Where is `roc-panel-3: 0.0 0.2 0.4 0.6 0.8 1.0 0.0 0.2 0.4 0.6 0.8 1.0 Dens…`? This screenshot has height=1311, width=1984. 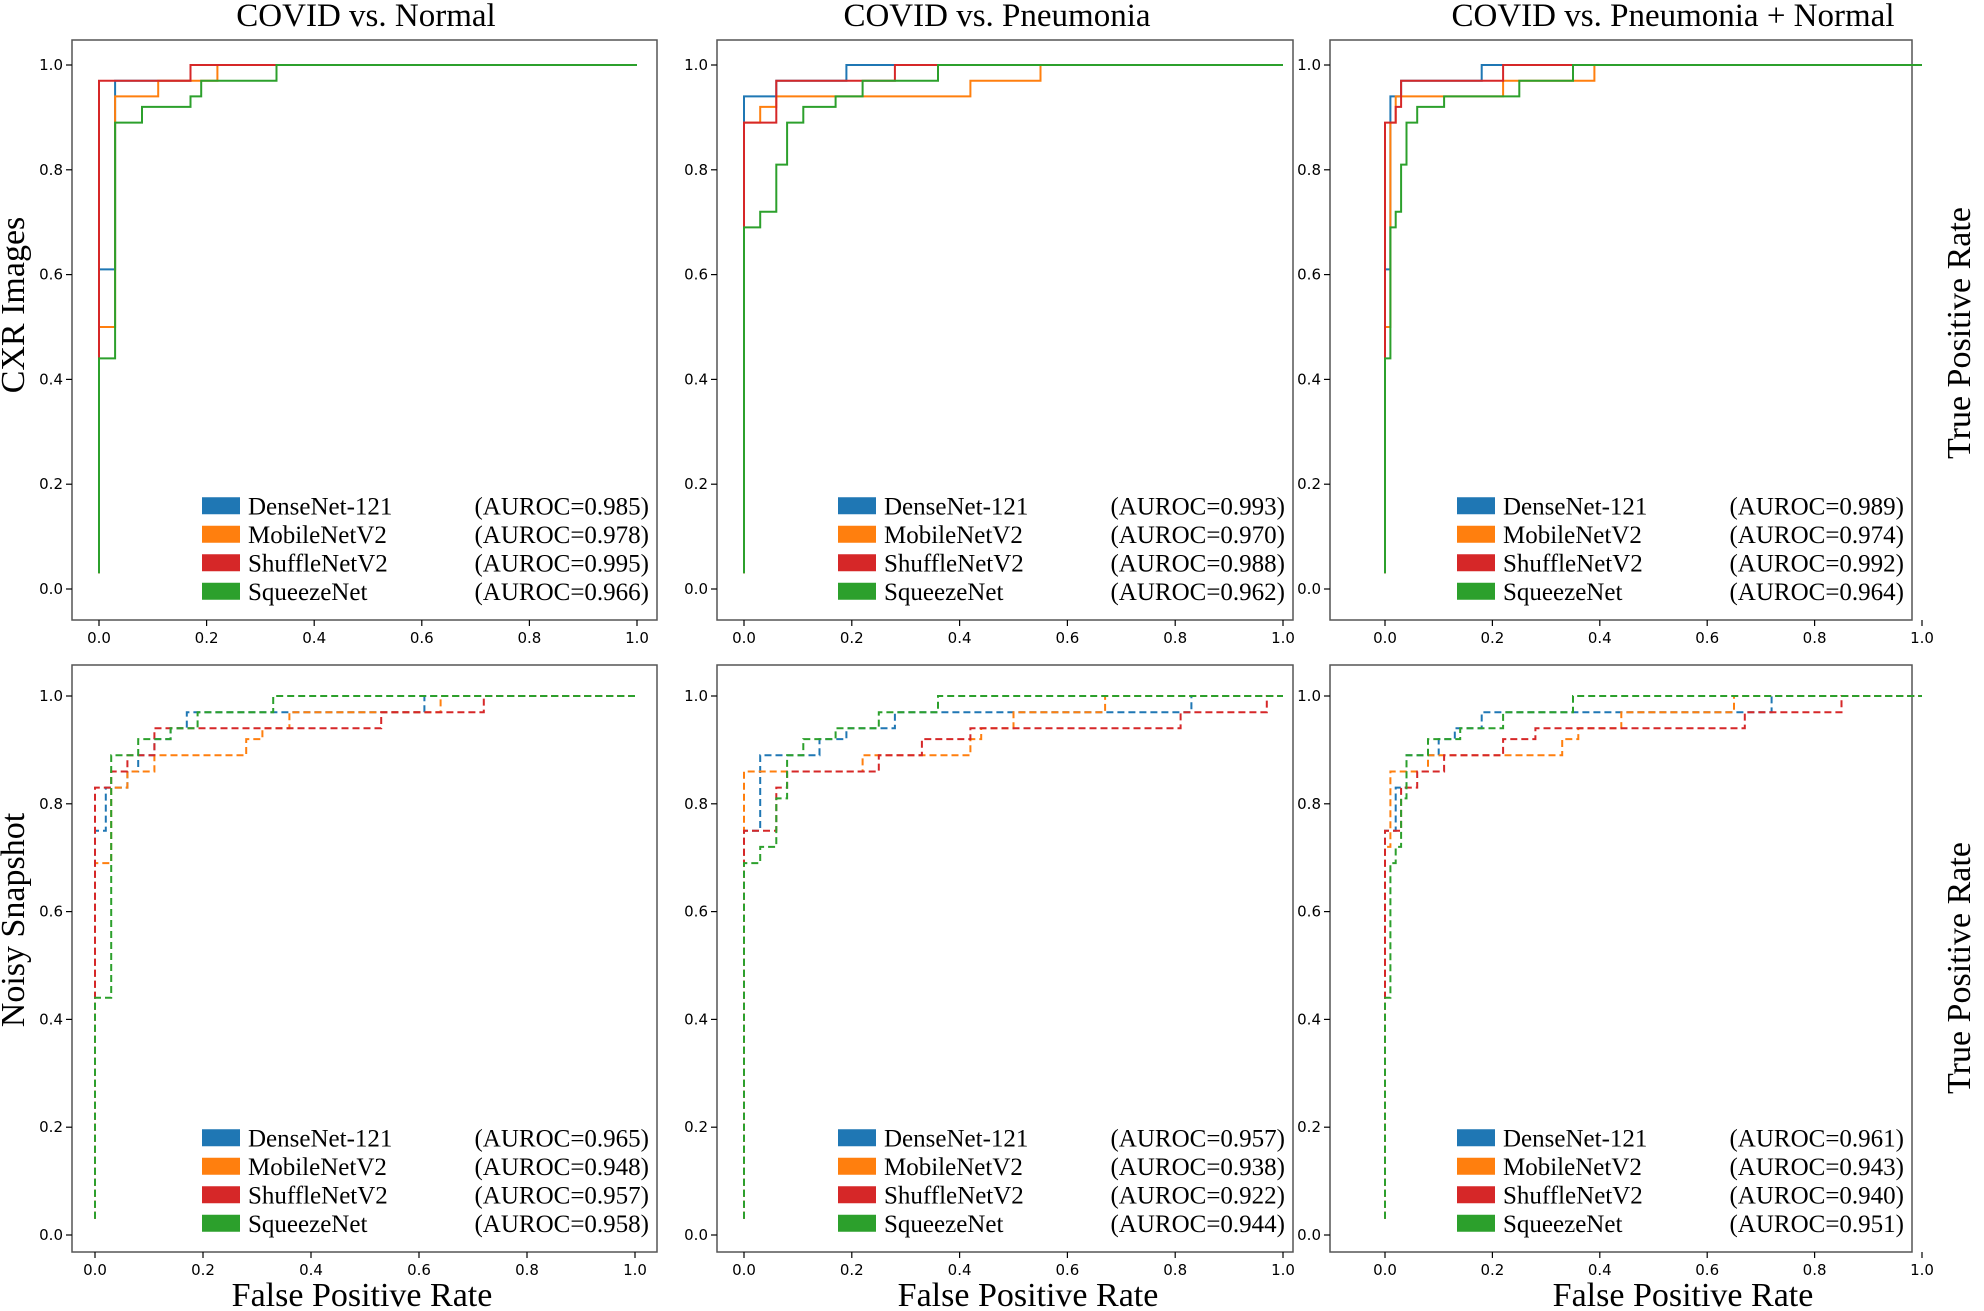 roc-panel-3: 0.0 0.2 0.4 0.6 0.8 1.0 0.0 0.2 0.4 0.6 0.8 1.0 Dens… is located at coordinates (1615, 343).